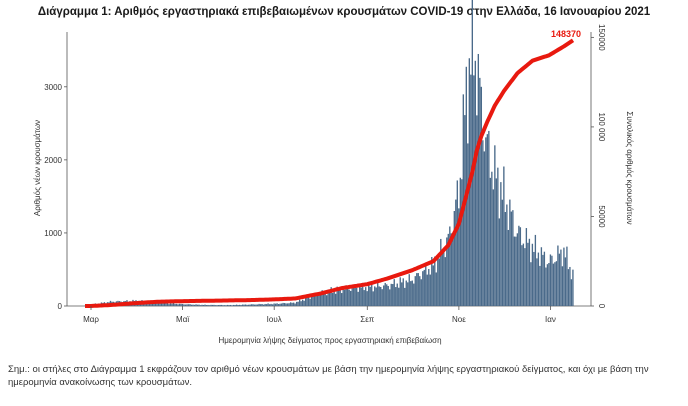 This screenshot has height=406, width=688. I want to click on left-tick-layer: 0 1000 2000 3000, so click(55, 197).